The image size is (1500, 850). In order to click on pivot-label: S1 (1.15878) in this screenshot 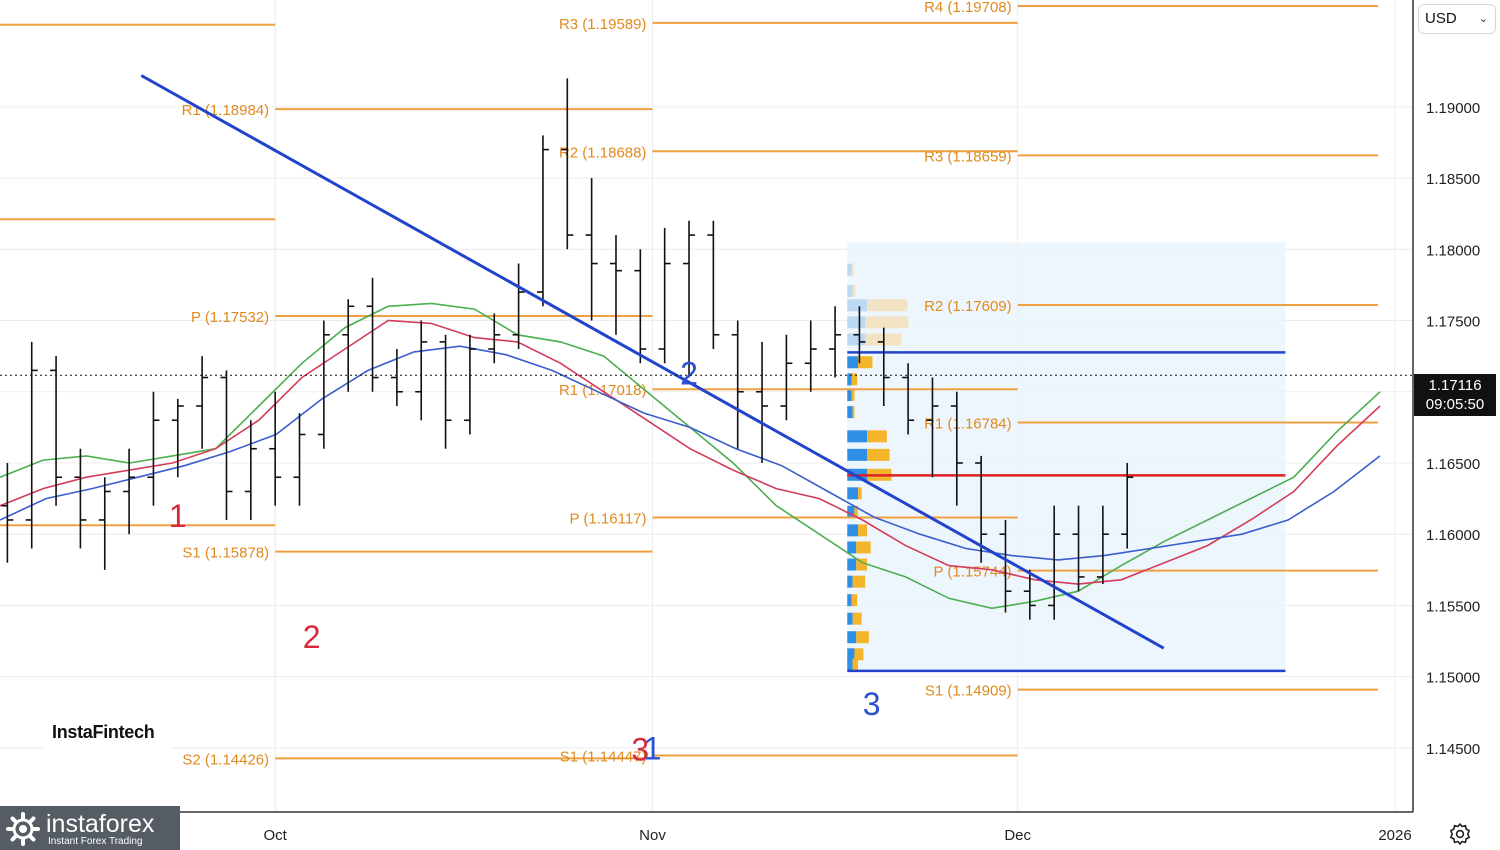, I will do `click(225, 553)`.